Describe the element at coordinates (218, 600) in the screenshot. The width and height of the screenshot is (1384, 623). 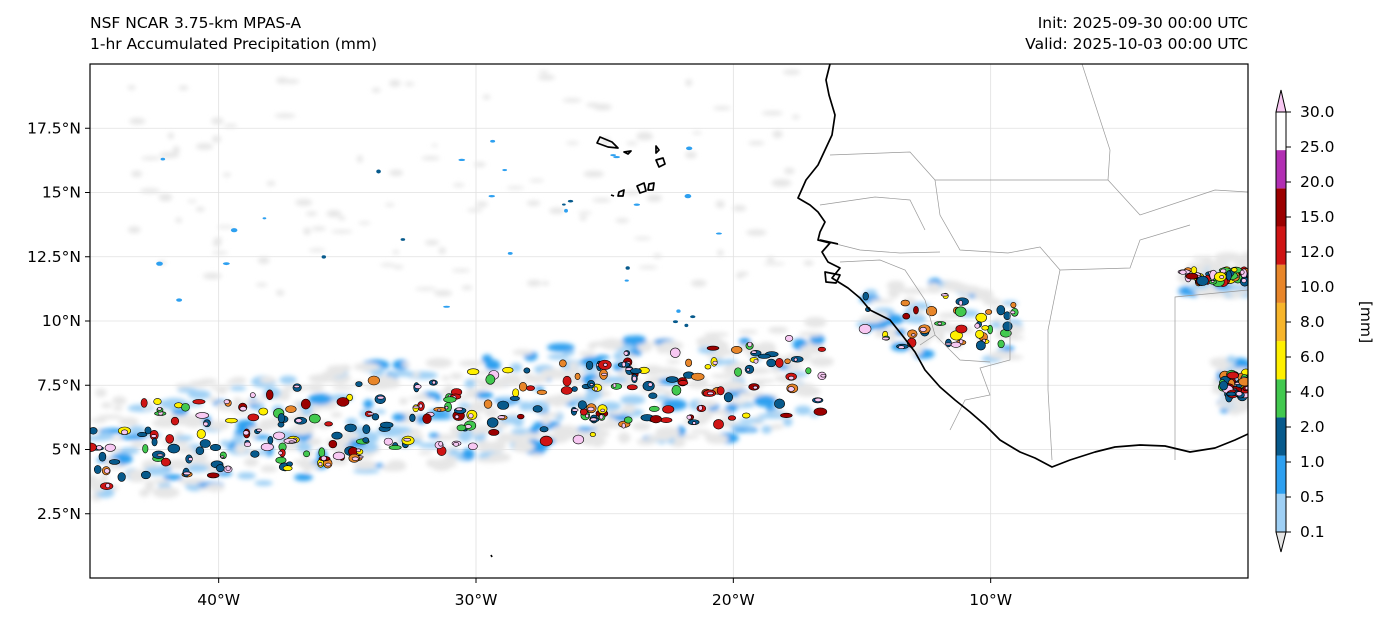
I see `lon-tick-label: 40°W` at that location.